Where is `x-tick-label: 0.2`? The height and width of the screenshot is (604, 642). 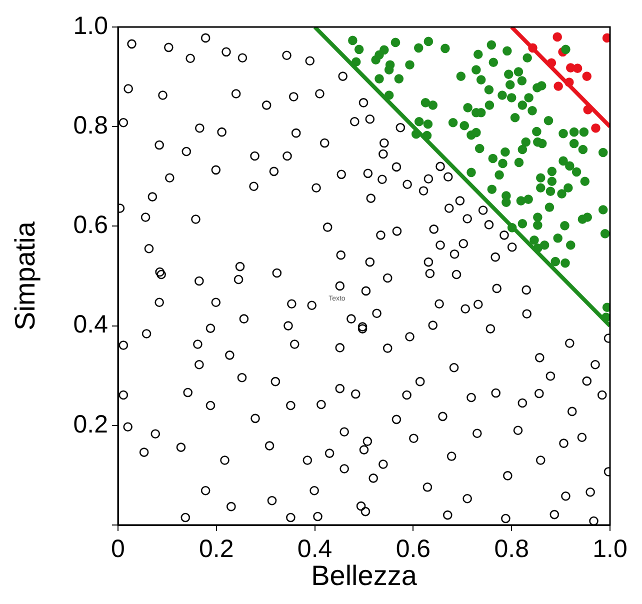 x-tick-label: 0.2 is located at coordinates (216, 548).